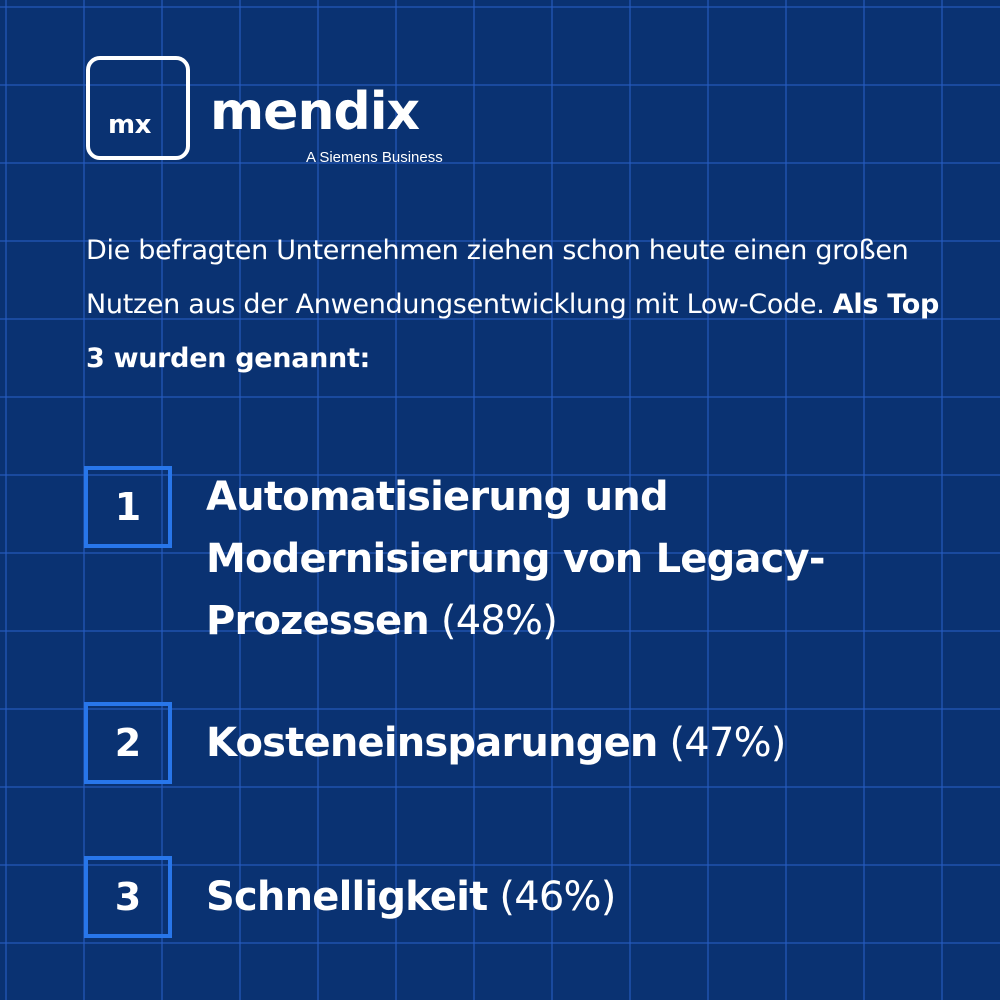 Image resolution: width=1000 pixels, height=1000 pixels. Describe the element at coordinates (513, 331) in the screenshot. I see `intro-highlight: Als Top 3 wurden genannt:` at that location.